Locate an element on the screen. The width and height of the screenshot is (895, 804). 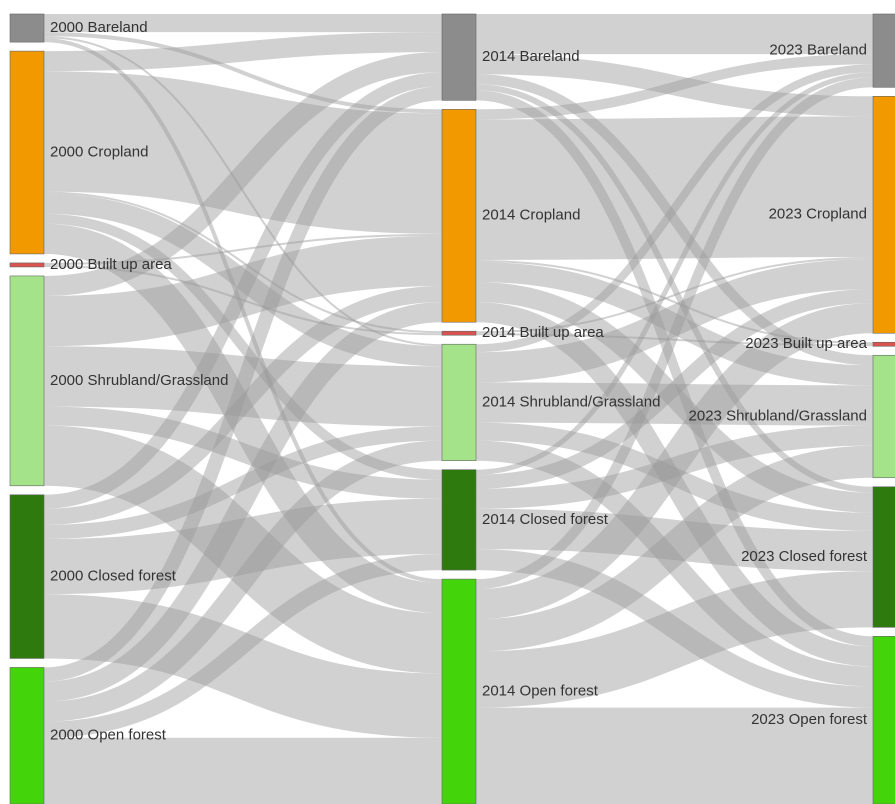
node-label: 2014 Cropland is located at coordinates (531, 215).